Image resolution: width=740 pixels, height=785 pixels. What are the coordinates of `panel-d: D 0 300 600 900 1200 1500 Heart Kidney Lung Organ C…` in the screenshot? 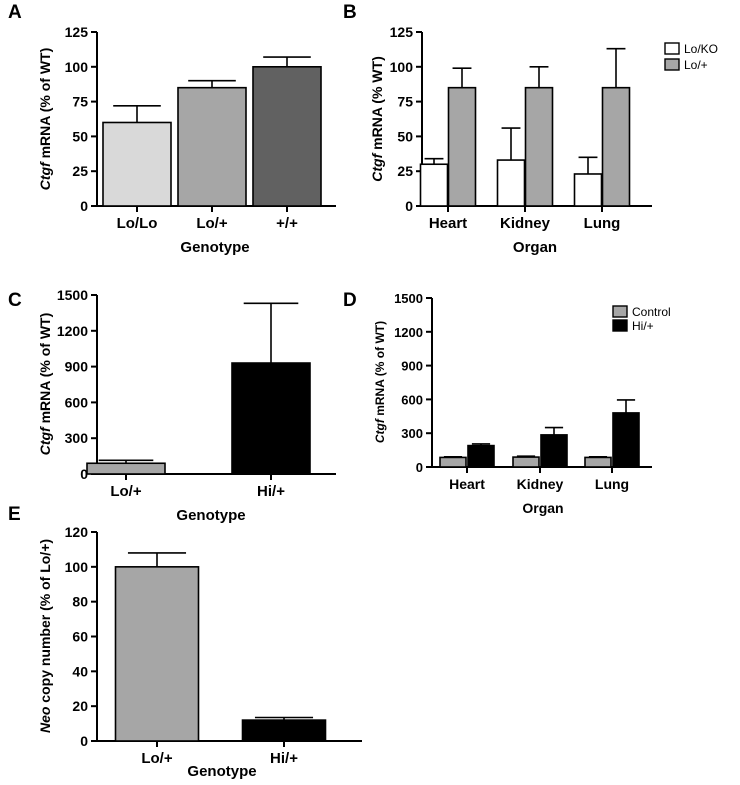 It's located at (507, 403).